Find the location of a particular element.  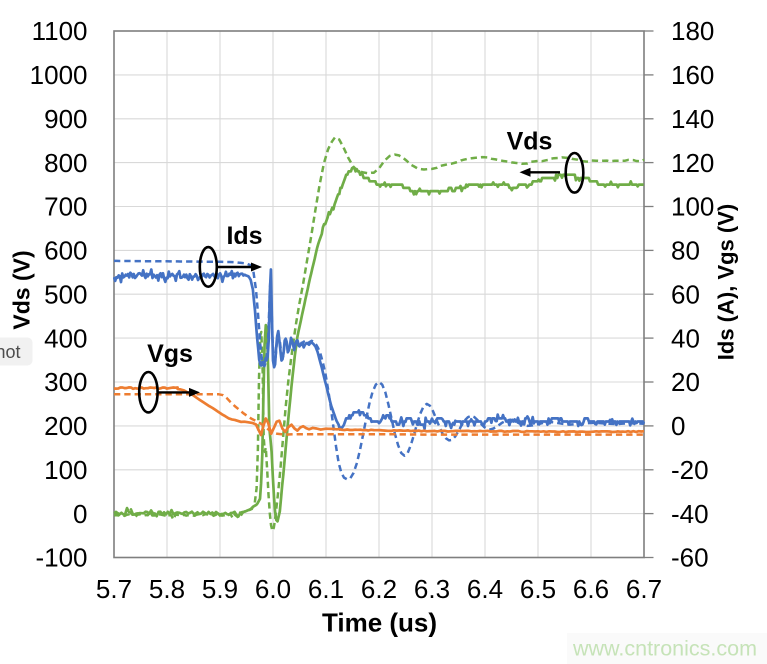

svg-text: Vgs is located at coordinates (170, 354).